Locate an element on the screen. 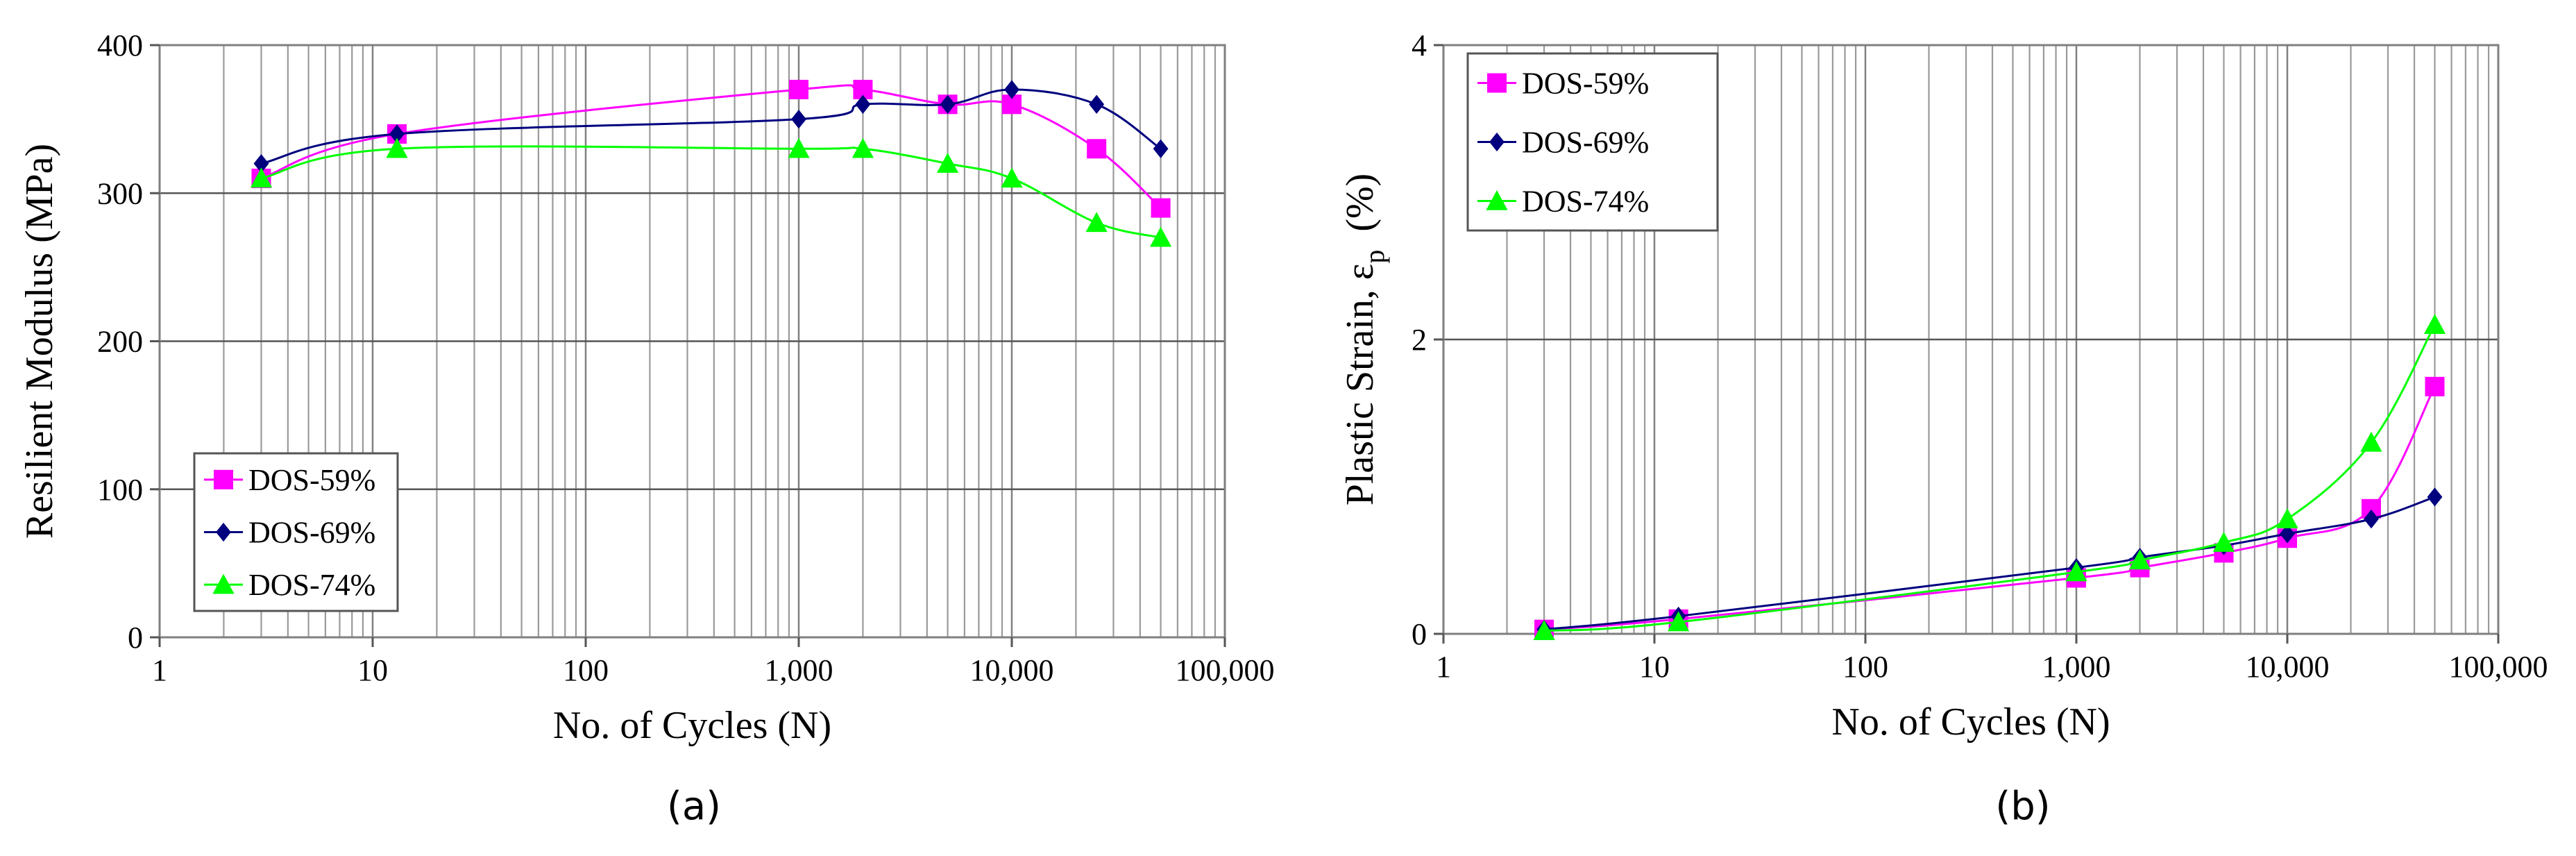 Image resolution: width=2576 pixels, height=856 pixels. y-tick-label: 400 is located at coordinates (120, 45).